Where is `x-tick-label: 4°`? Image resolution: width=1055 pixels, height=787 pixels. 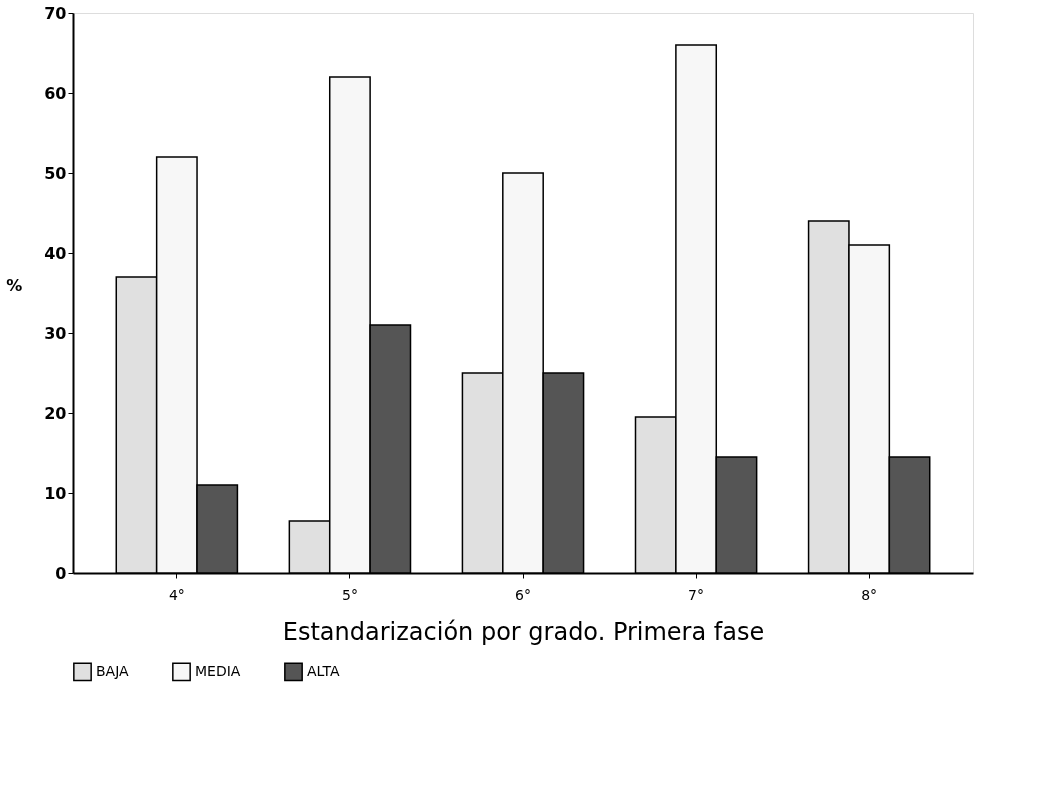
x-tick-label: 4° is located at coordinates (176, 594).